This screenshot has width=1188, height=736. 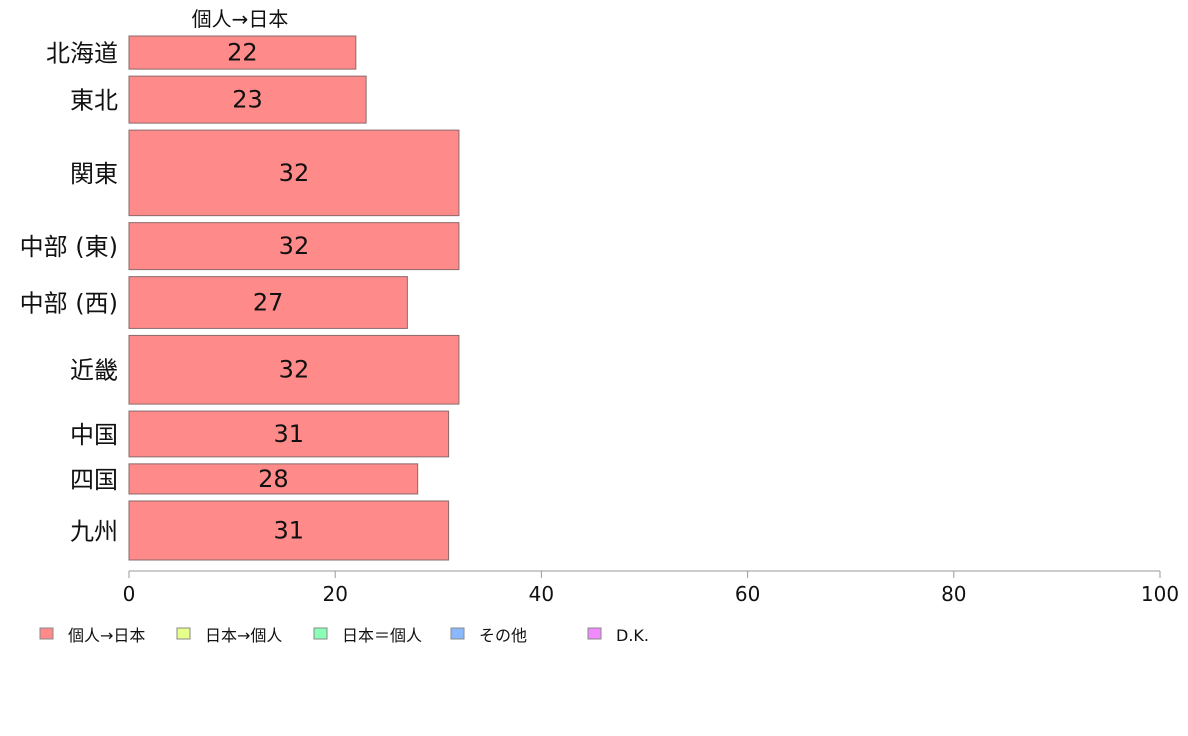 I want to click on category-label: 近畿, so click(x=94, y=371).